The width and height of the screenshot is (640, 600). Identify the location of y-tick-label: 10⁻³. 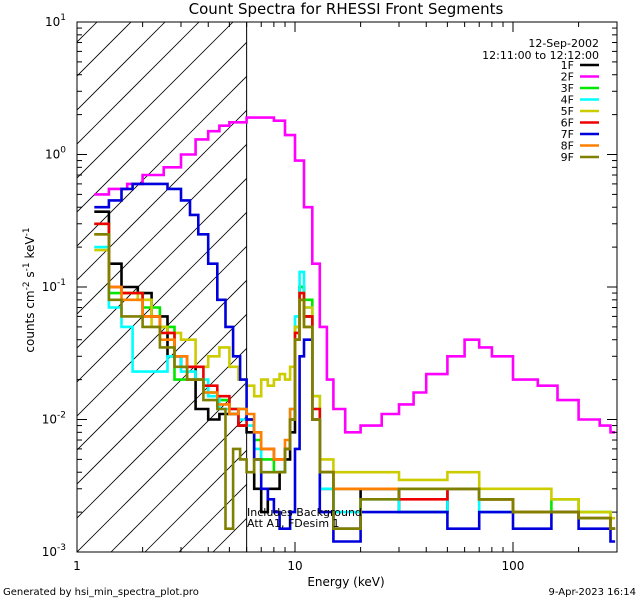
(54, 551).